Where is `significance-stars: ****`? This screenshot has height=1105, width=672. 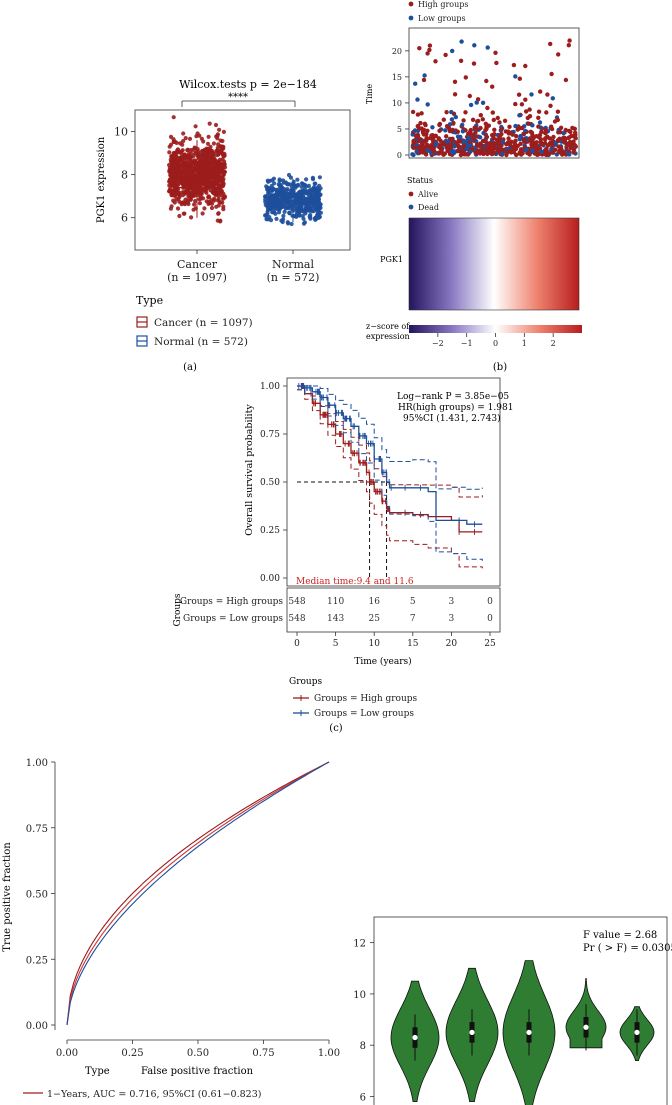 significance-stars: **** is located at coordinates (238, 97).